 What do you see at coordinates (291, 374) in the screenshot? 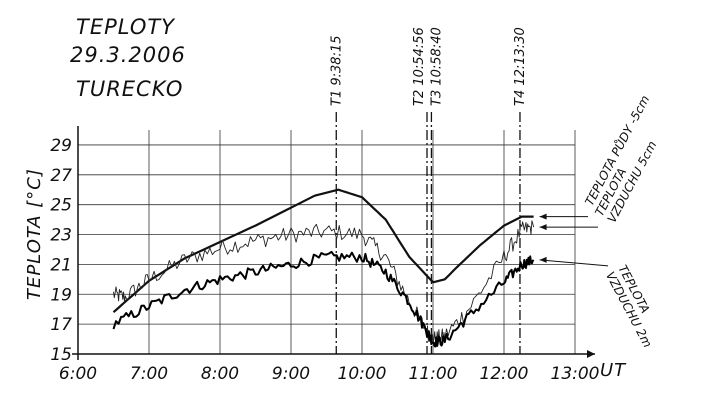
I see `x-tick-label: 9:00` at bounding box center [291, 374].